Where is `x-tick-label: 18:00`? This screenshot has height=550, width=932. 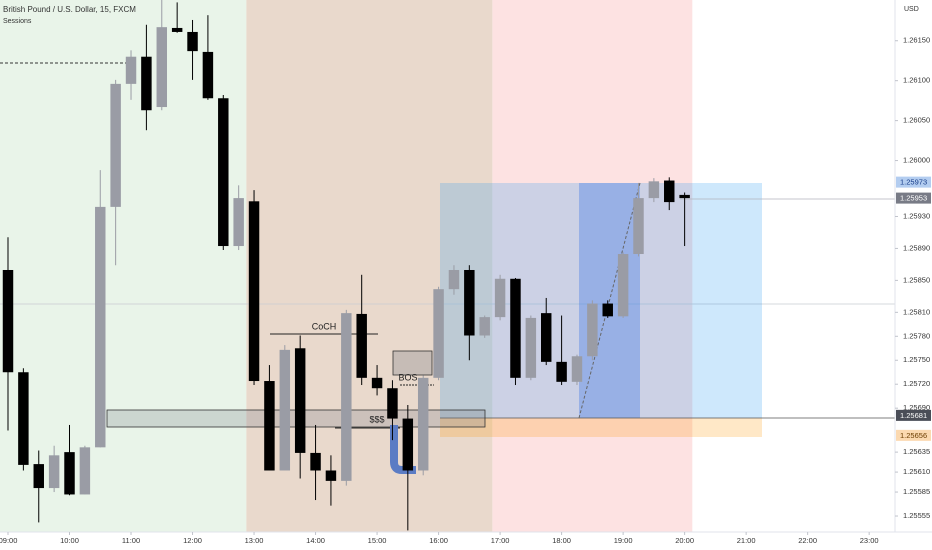
x-tick-label: 18:00 is located at coordinates (561, 540).